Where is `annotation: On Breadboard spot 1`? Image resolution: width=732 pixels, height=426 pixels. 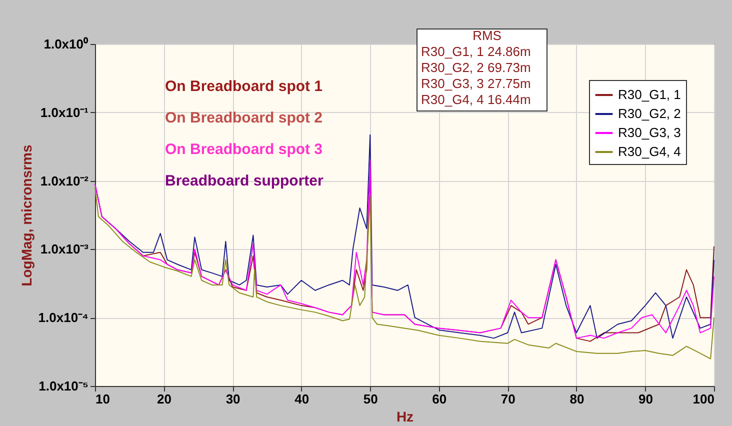
annotation: On Breadboard spot 1 is located at coordinates (244, 86).